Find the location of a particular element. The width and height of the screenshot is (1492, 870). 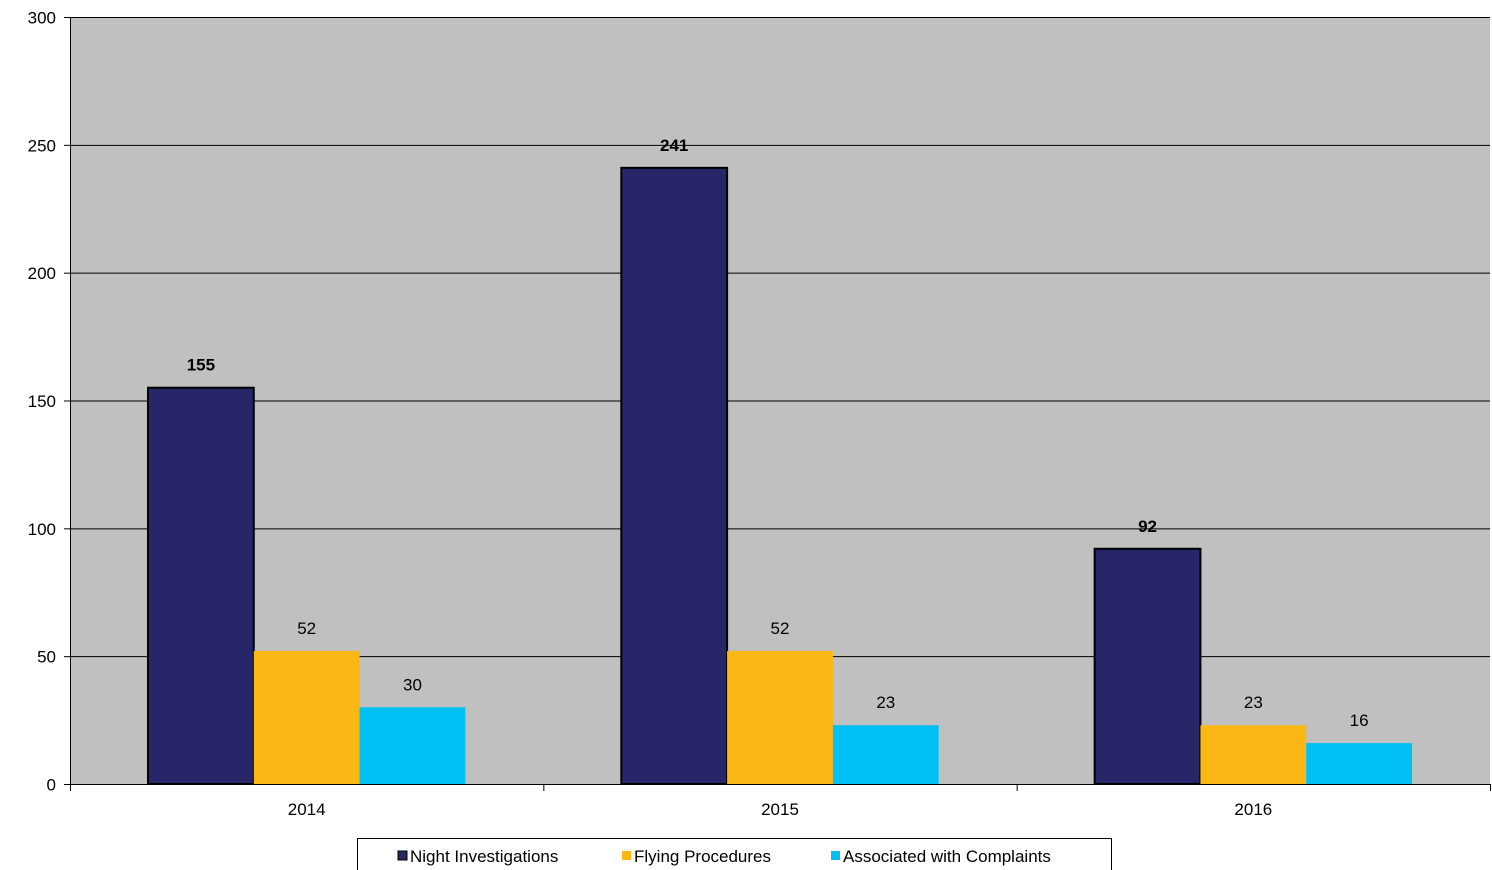

y-axis-ticks: 0 50 100 150 200 250 300 is located at coordinates (49, 402).